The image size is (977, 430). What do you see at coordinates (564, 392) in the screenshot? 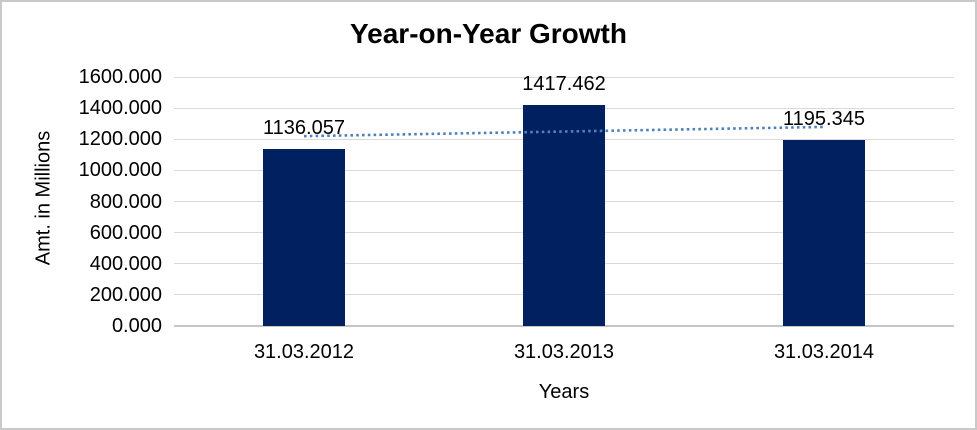
I see `x-axis-title: Years` at bounding box center [564, 392].